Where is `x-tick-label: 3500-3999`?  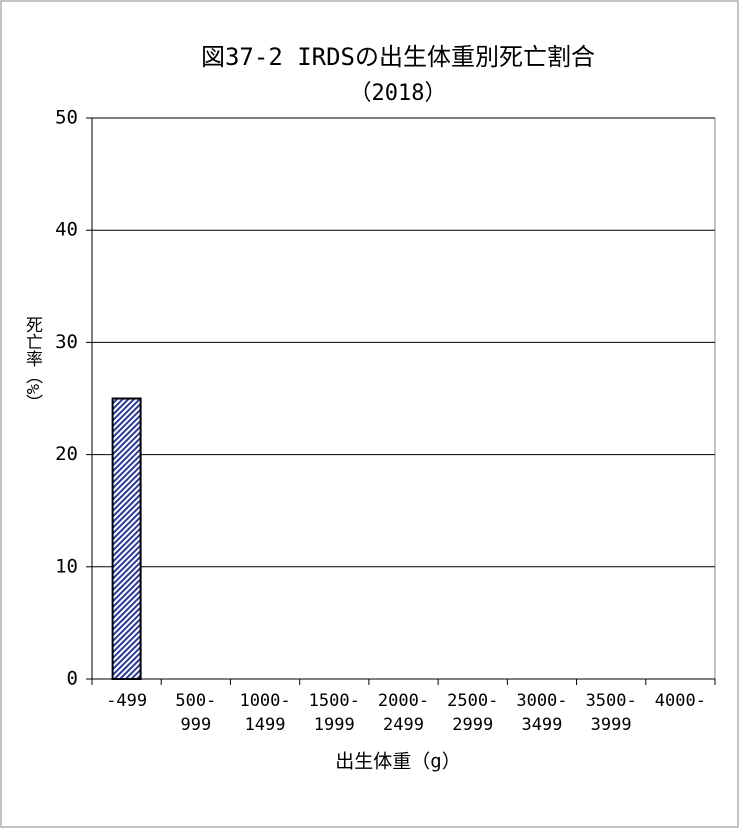 x-tick-label: 3500-3999 is located at coordinates (611, 713).